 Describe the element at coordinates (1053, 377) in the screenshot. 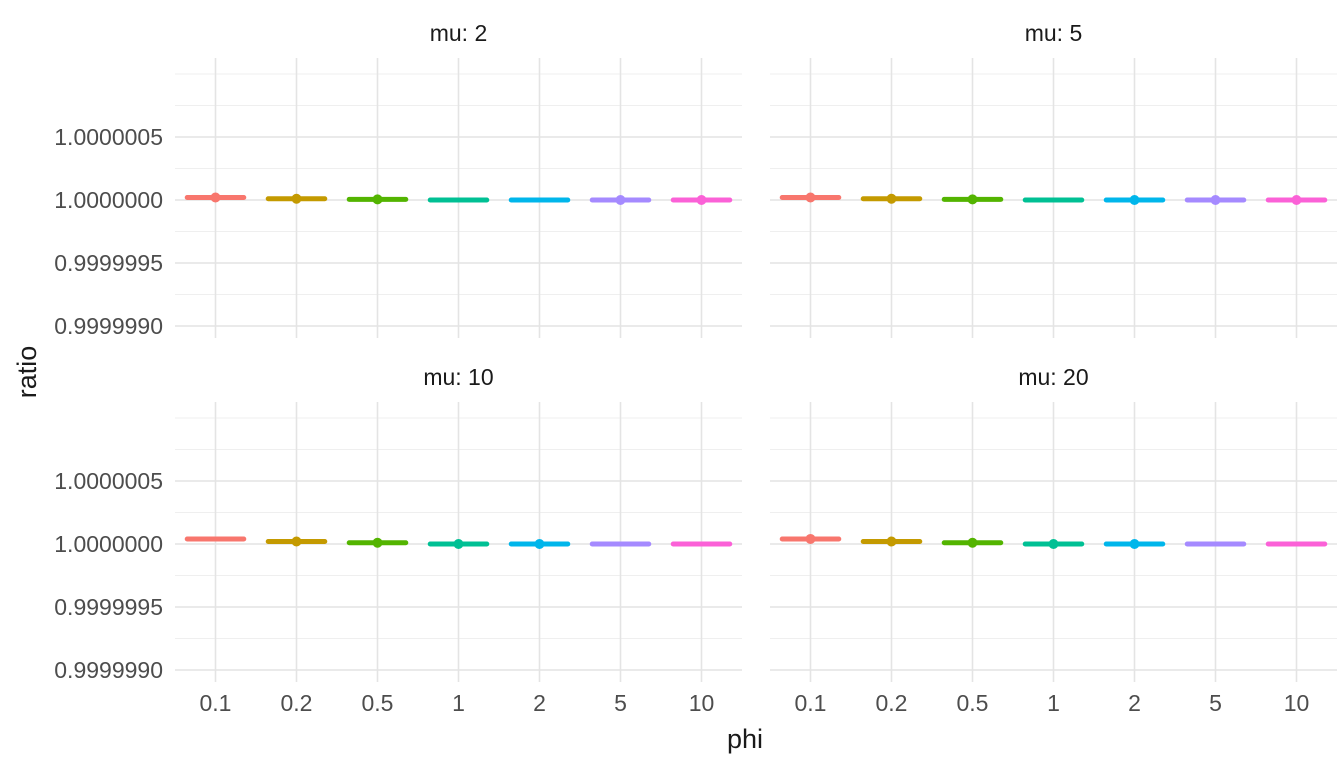

I see `facet-strip-label: mu: 20` at that location.